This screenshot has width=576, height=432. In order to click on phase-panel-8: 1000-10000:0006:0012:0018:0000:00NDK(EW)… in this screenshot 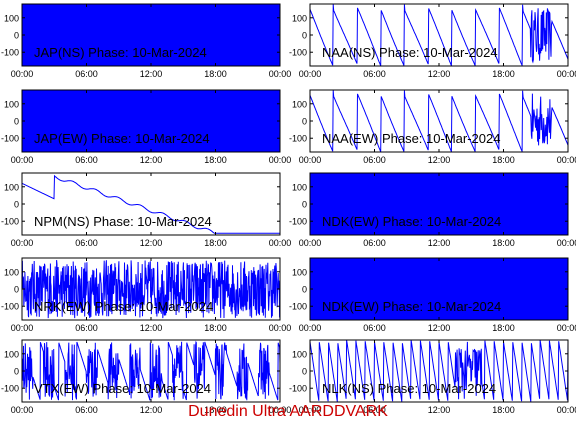, I will do `click(432, 295)`.